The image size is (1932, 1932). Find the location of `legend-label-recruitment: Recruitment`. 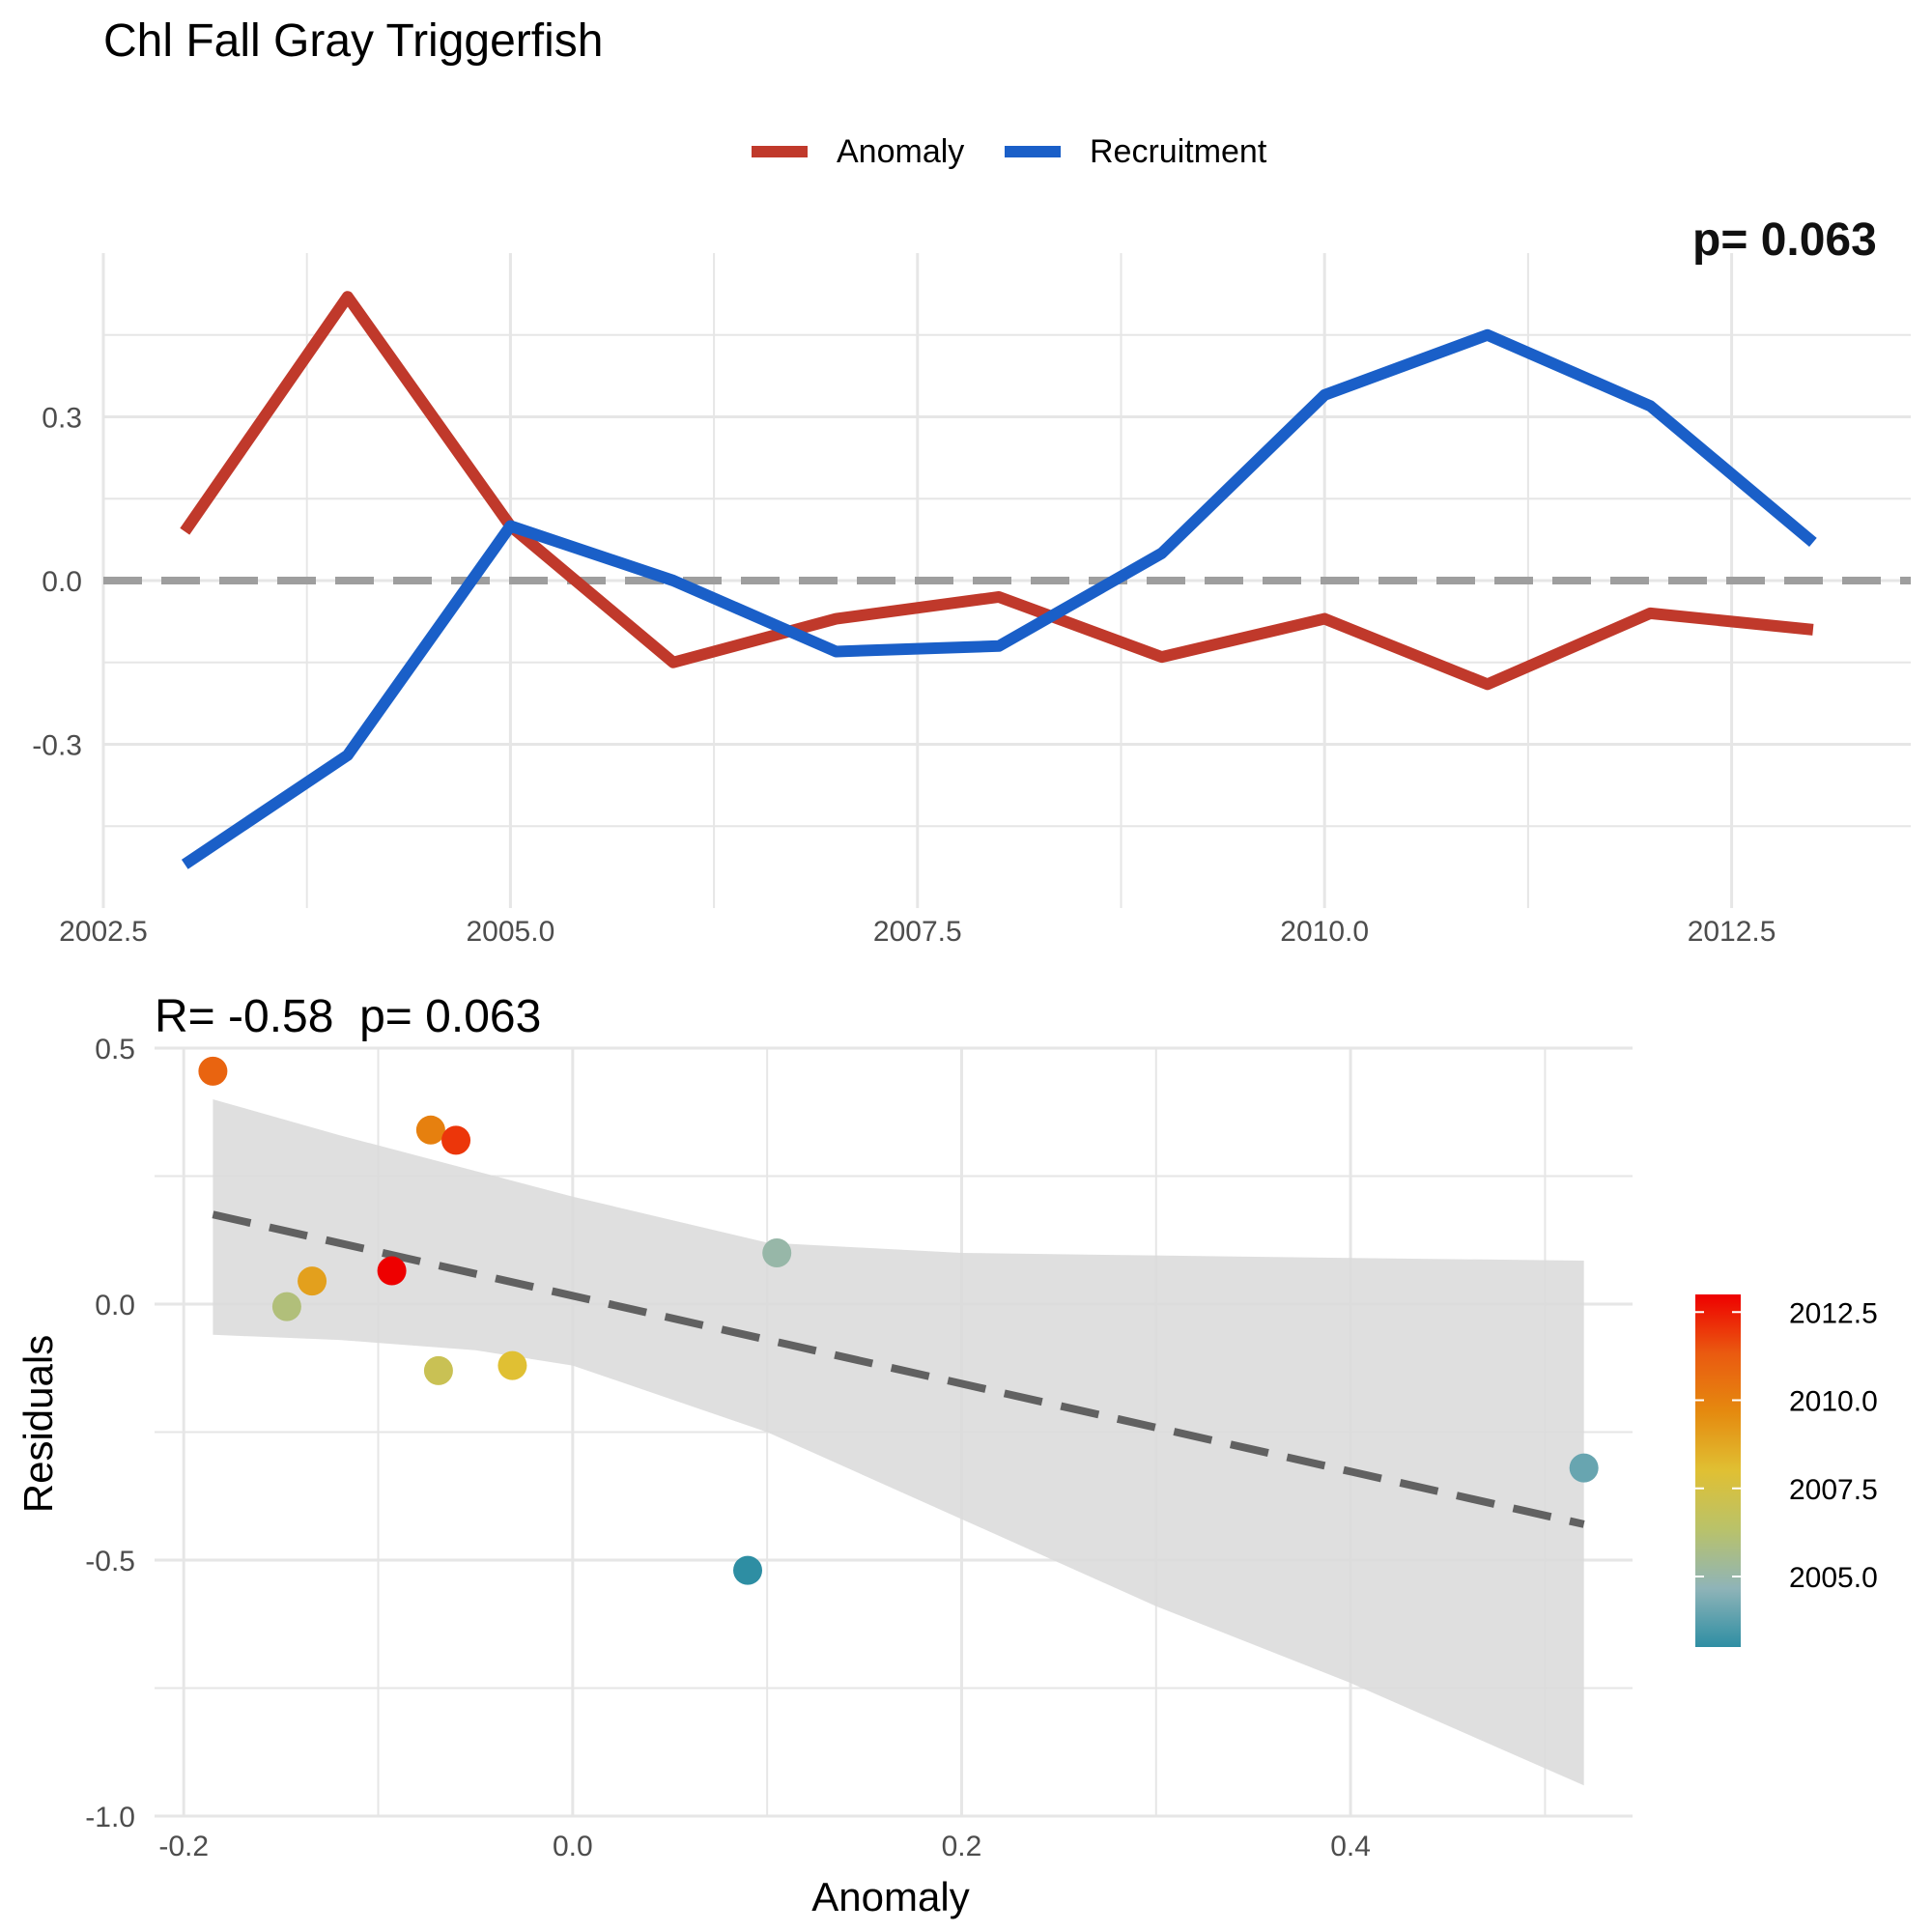

legend-label-recruitment: Recruitment is located at coordinates (1178, 151).